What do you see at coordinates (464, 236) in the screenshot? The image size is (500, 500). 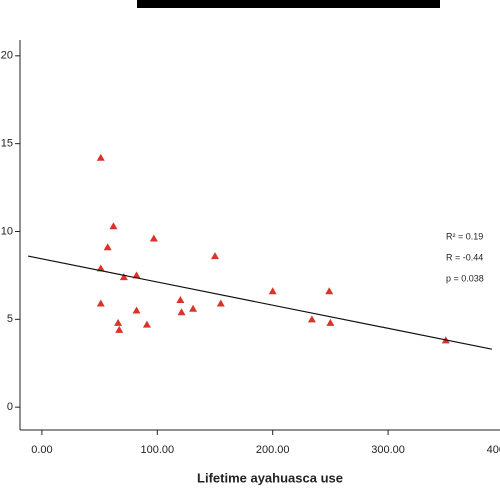 I see `annotation: R² = 0.19` at bounding box center [464, 236].